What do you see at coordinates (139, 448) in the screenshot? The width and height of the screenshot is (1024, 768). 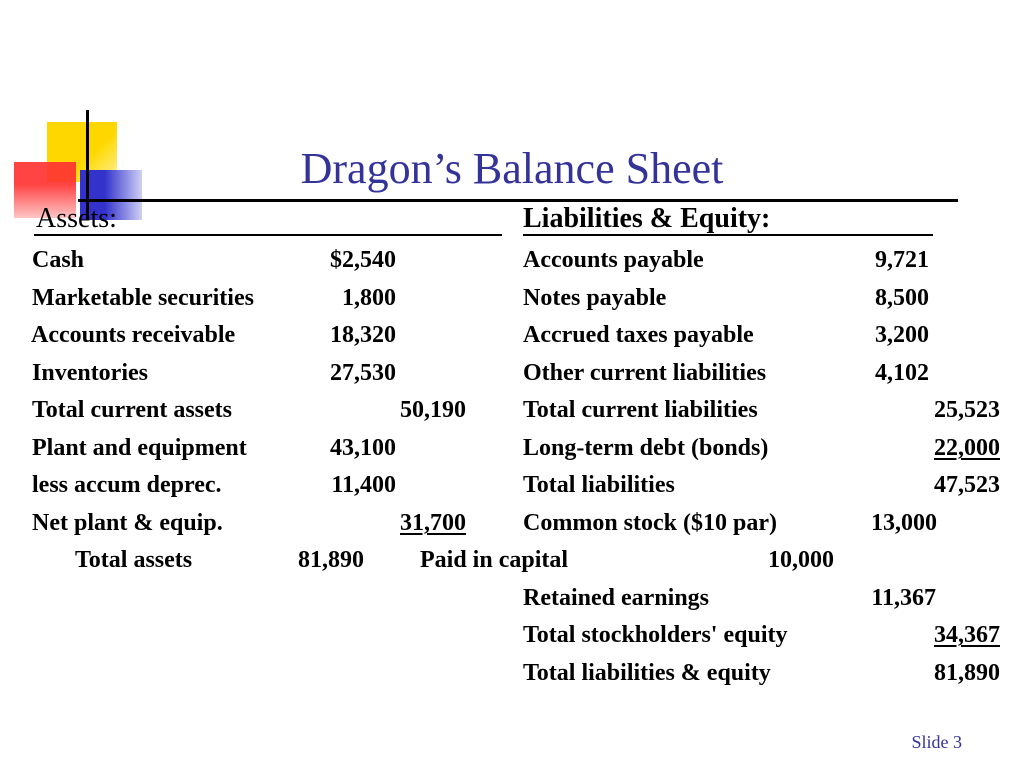 I see `assets-row-label: Plant and equipment` at bounding box center [139, 448].